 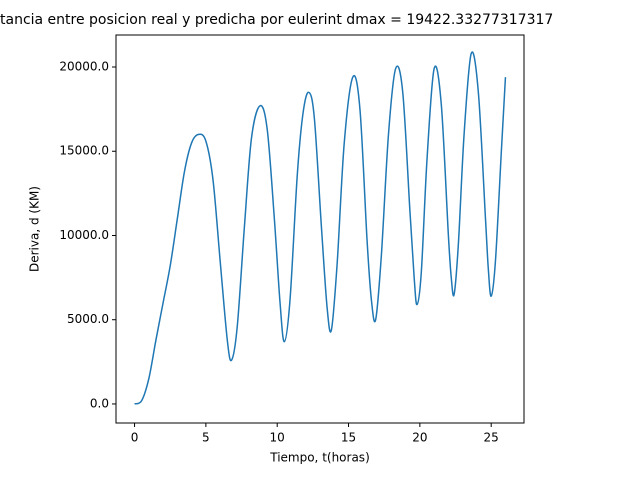 I want to click on x-tick-label: 25, so click(x=491, y=438).